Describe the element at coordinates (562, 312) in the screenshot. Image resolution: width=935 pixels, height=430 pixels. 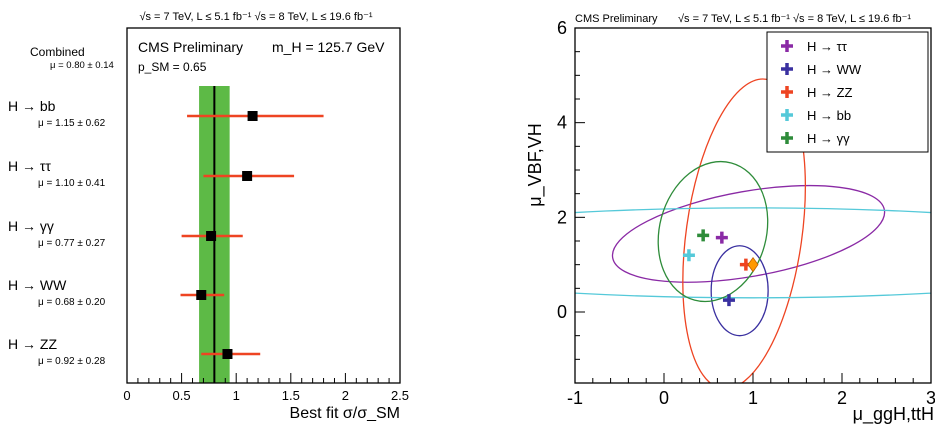
I see `y-tick-label: 0` at that location.